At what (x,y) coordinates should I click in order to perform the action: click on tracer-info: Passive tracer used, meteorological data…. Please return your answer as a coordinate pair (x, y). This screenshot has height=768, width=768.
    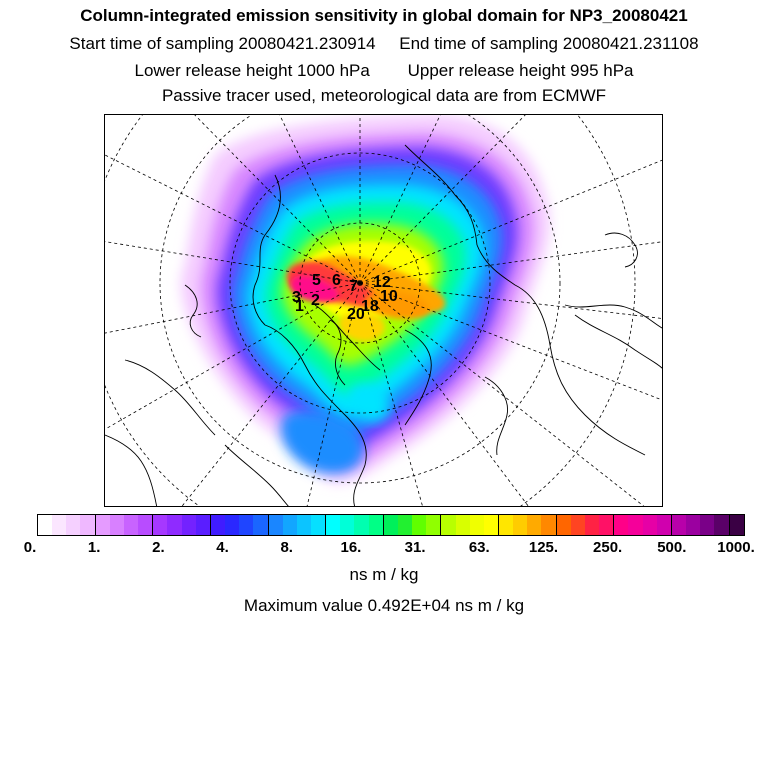
    Looking at the image, I should click on (384, 95).